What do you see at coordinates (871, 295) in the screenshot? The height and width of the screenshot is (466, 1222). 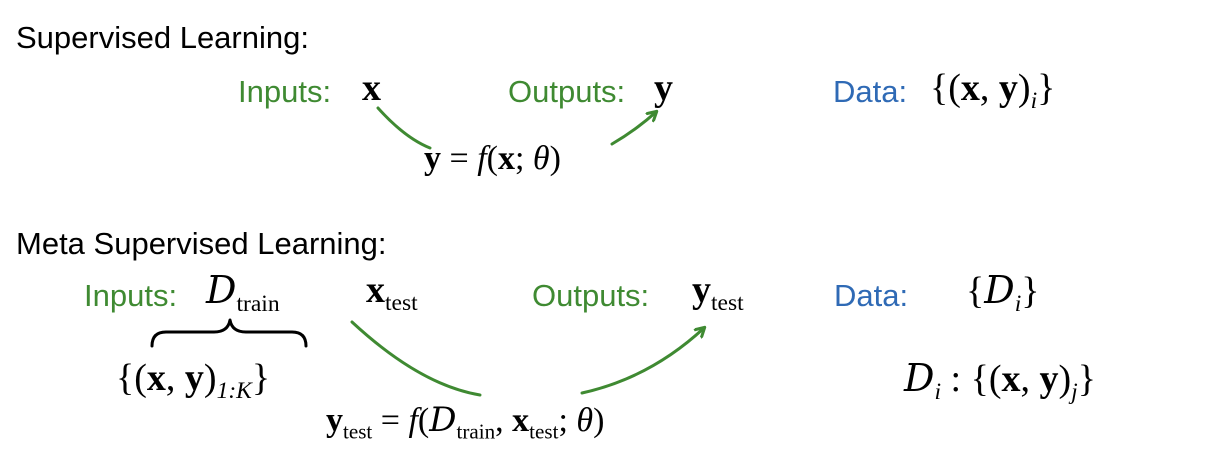 I see `meta-data-label: Data:` at bounding box center [871, 295].